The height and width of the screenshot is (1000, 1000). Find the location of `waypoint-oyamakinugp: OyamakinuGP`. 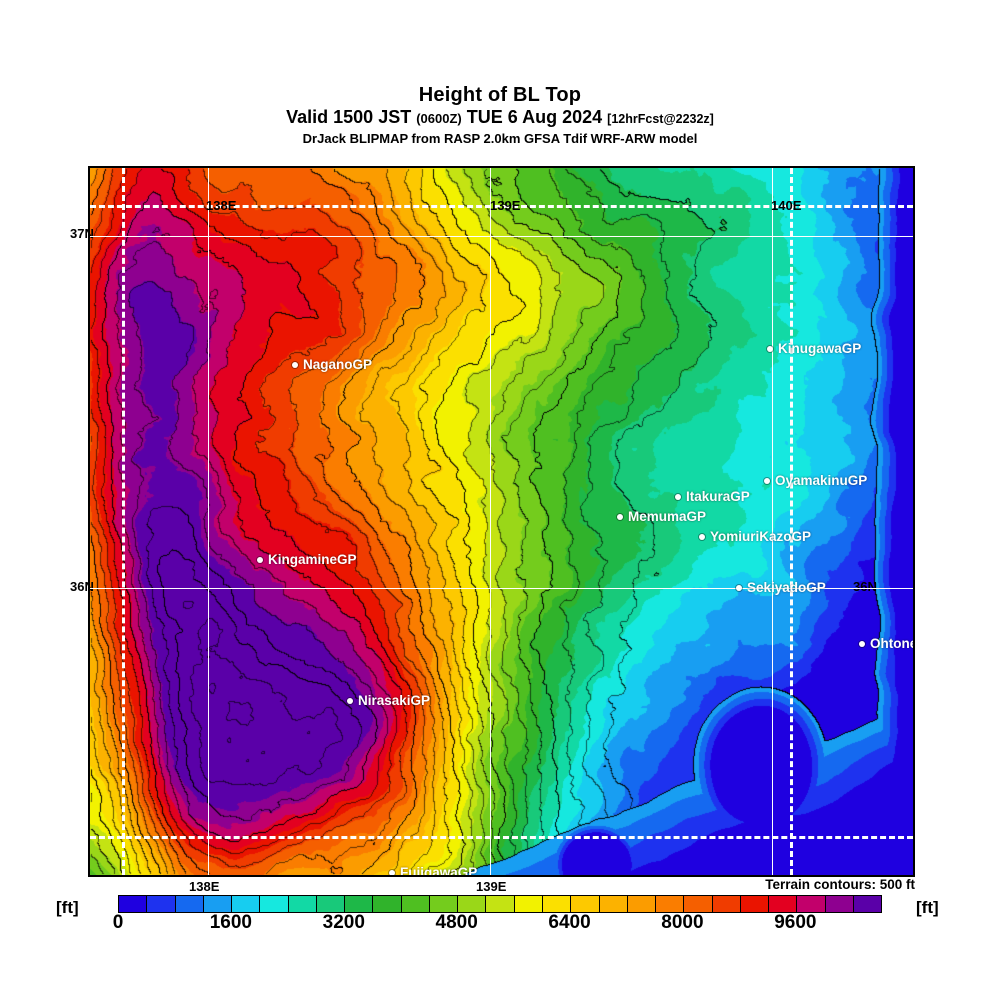

waypoint-oyamakinugp: OyamakinuGP is located at coordinates (815, 480).